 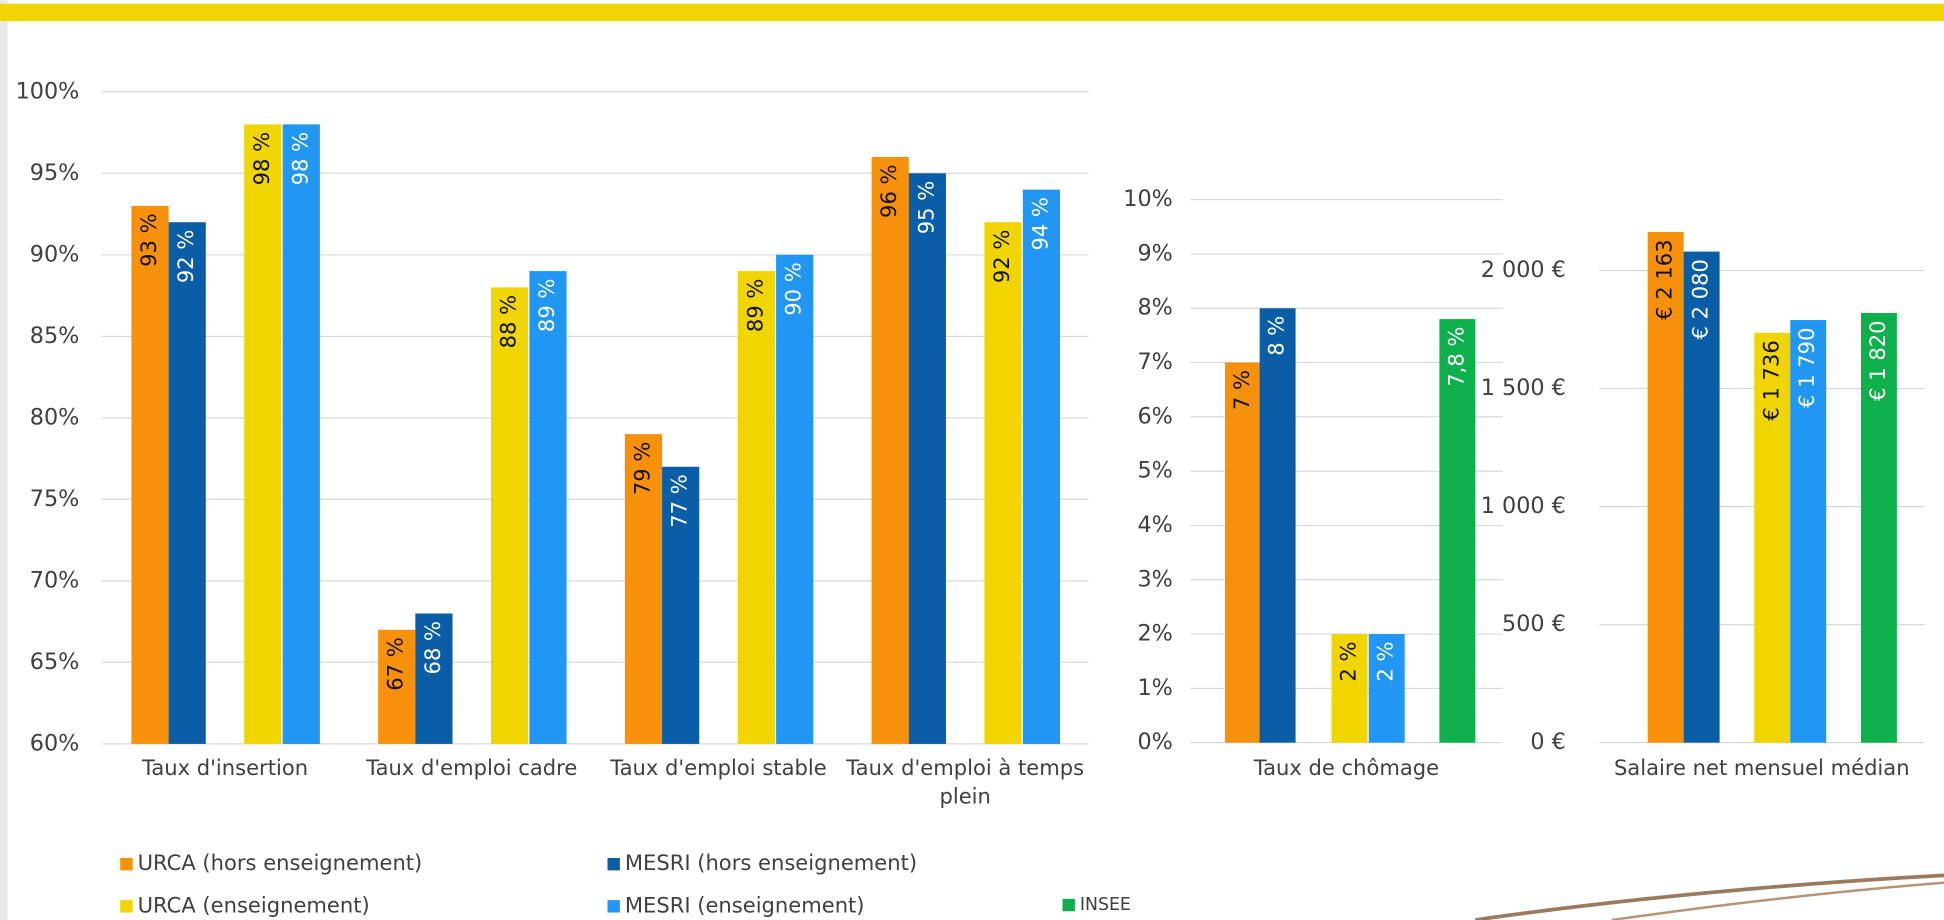 What do you see at coordinates (1154, 362) in the screenshot?
I see `y-tick-label: 7%` at bounding box center [1154, 362].